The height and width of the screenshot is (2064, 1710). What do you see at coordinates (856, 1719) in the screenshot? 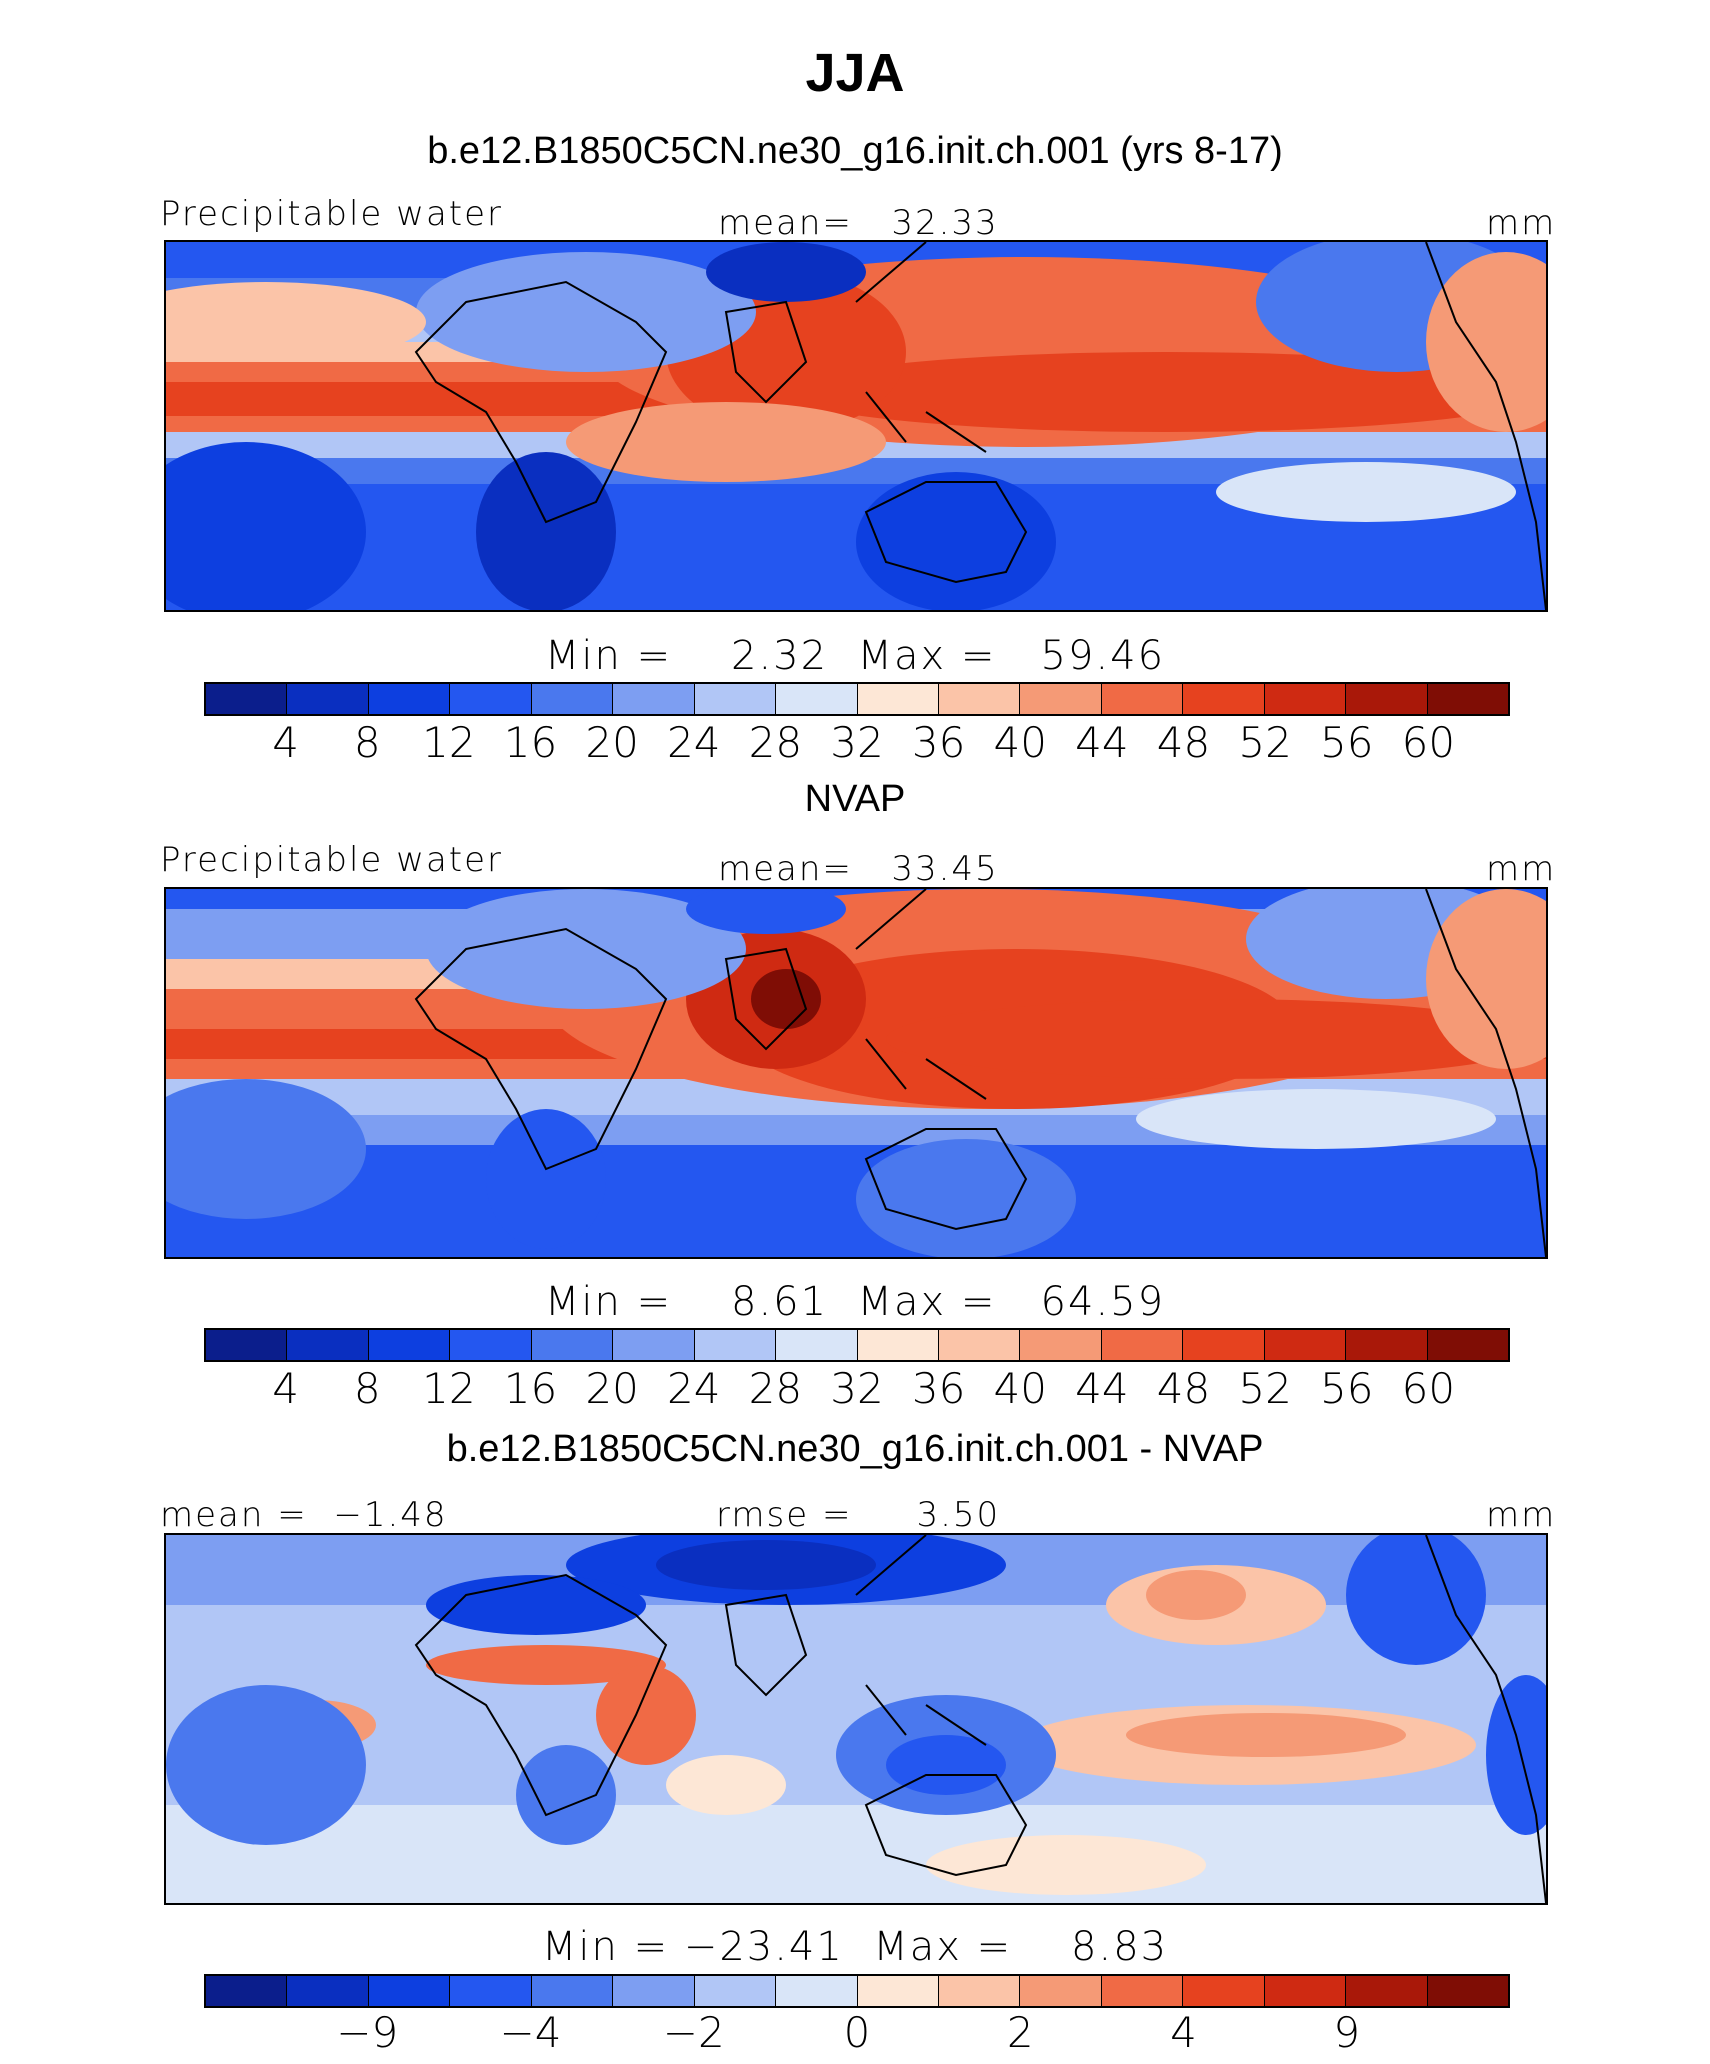
I see `panel3-map` at bounding box center [856, 1719].